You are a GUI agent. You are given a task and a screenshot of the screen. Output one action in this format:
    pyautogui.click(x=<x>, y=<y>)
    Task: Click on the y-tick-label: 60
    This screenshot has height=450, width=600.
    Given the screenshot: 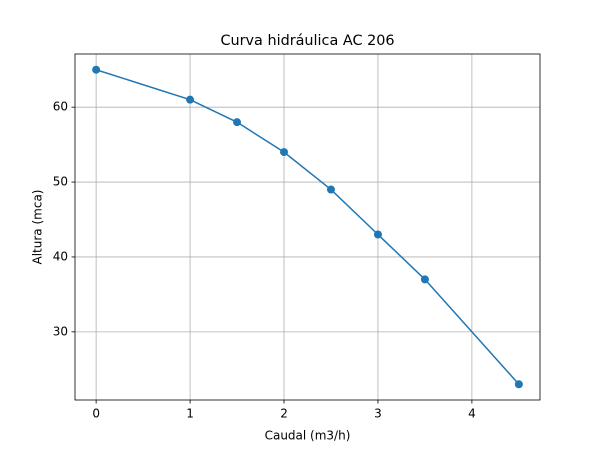 What is the action you would take?
    pyautogui.click(x=60, y=107)
    